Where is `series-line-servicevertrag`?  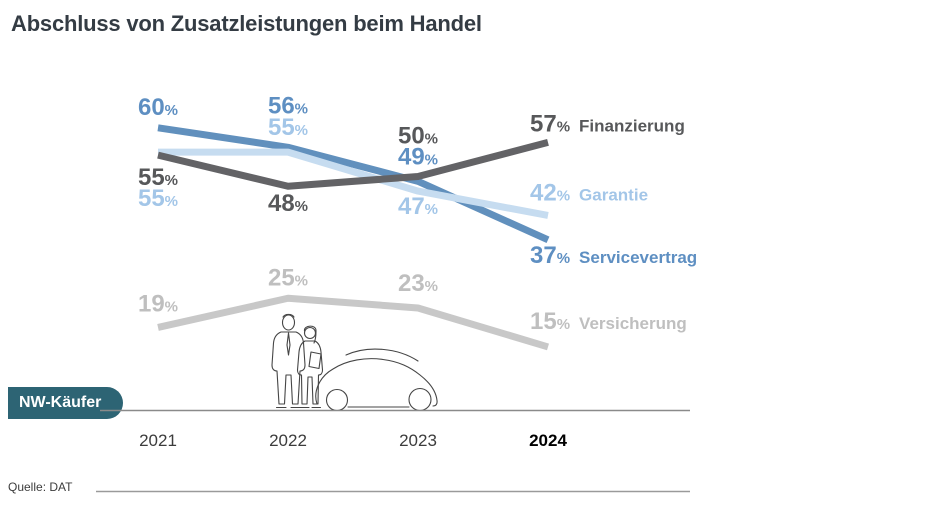 series-line-servicevertrag is located at coordinates (353, 184).